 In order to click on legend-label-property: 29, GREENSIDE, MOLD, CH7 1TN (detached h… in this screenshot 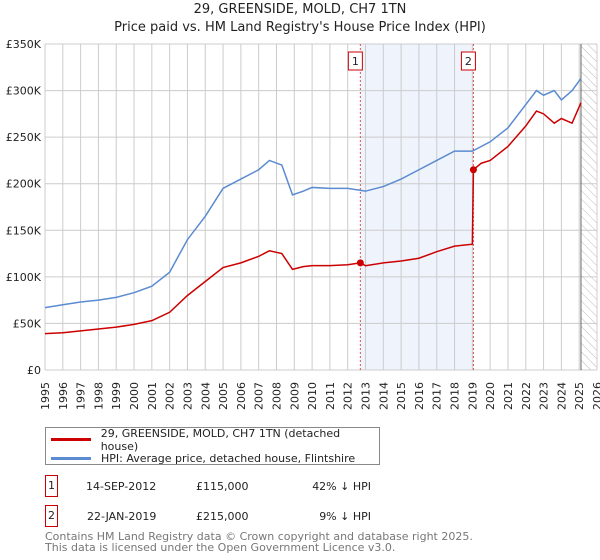, I will do `click(220, 439)`.